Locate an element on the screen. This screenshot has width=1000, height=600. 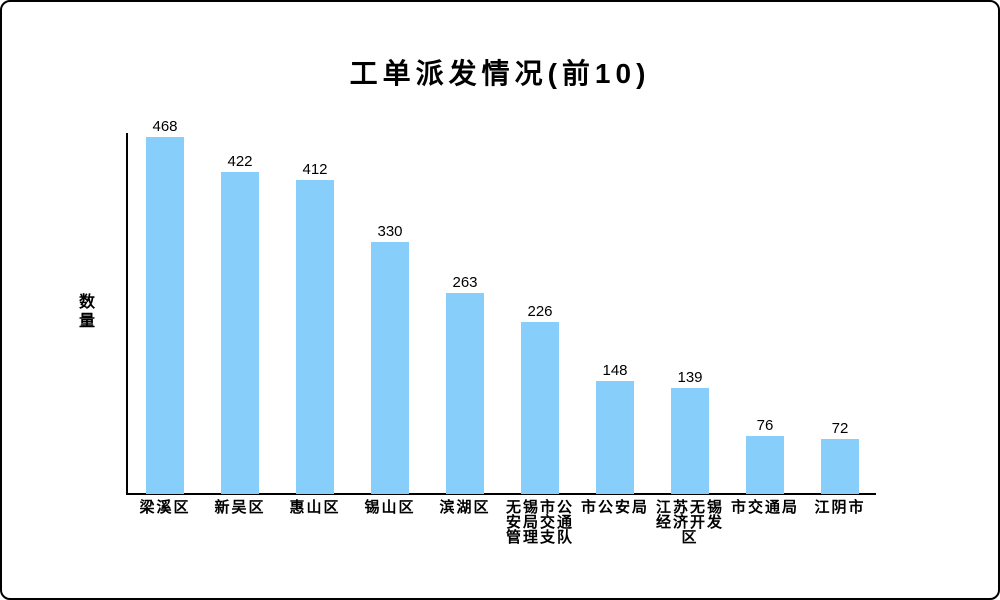
bar-value-label: 226 is located at coordinates (540, 311).